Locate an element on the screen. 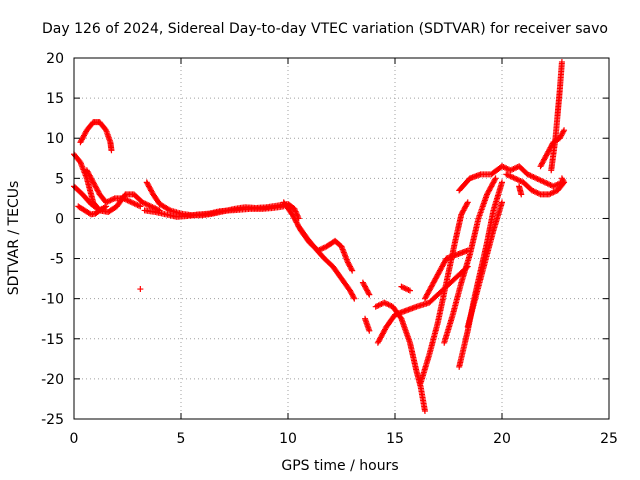 This screenshot has height=480, width=640. y-tick-label: 0 is located at coordinates (59, 219).